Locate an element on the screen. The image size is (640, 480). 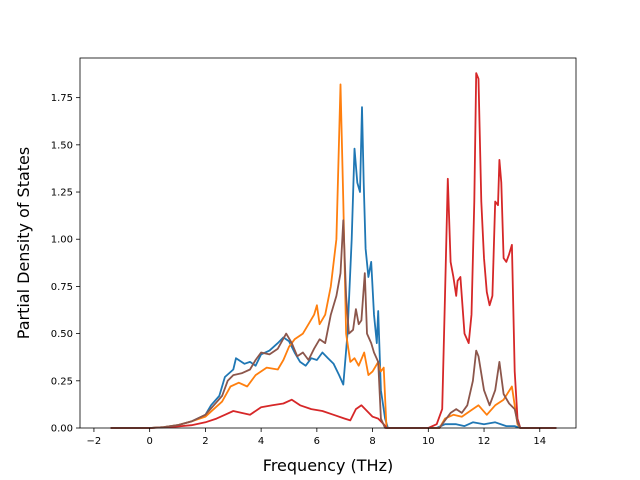
x-tick-label: 4 is located at coordinates (261, 441).